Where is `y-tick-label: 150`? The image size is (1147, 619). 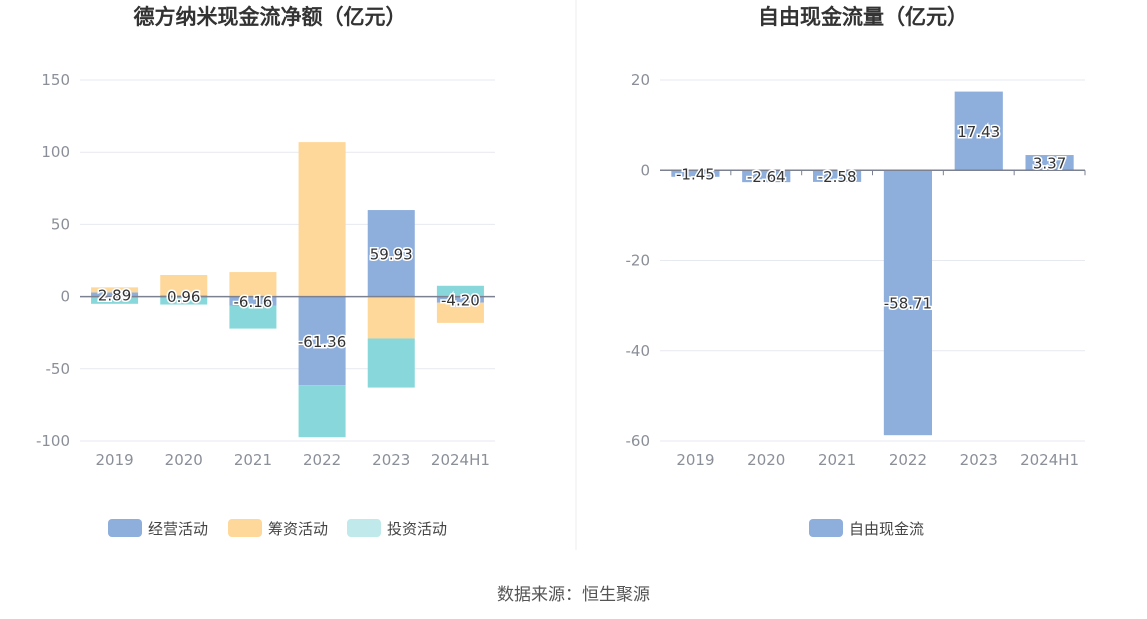 y-tick-label: 150 is located at coordinates (55, 80).